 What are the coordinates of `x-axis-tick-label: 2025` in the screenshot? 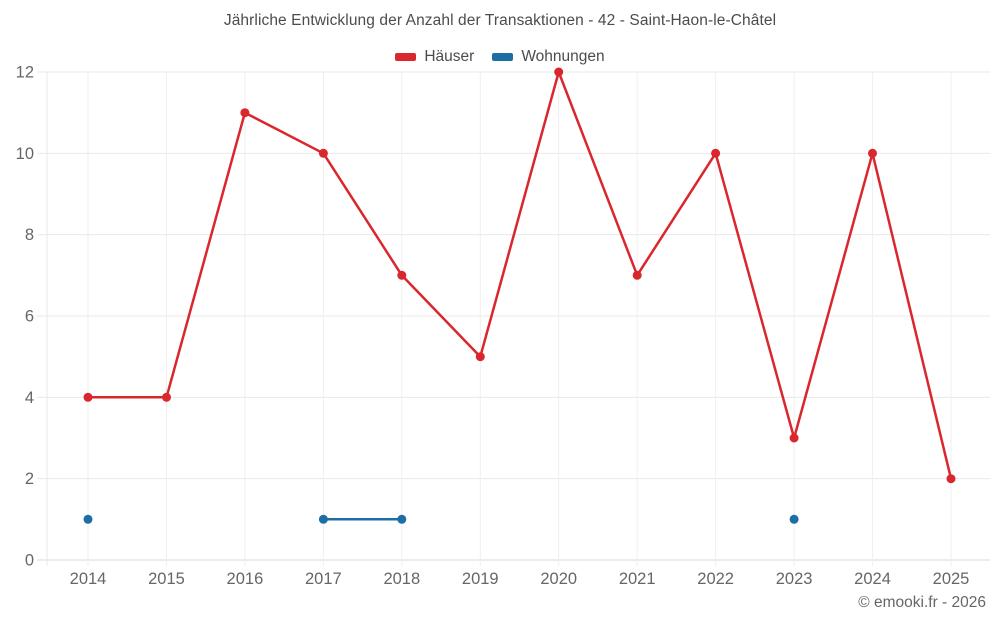 It's located at (951, 579).